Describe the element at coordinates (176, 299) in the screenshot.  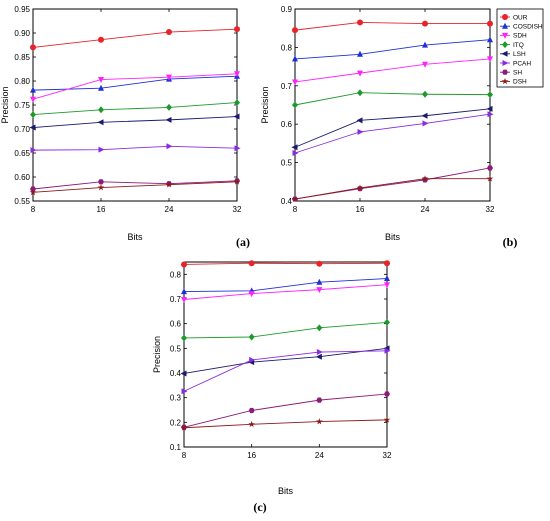
I see `panel-c-ytick-label: 0.7` at that location.